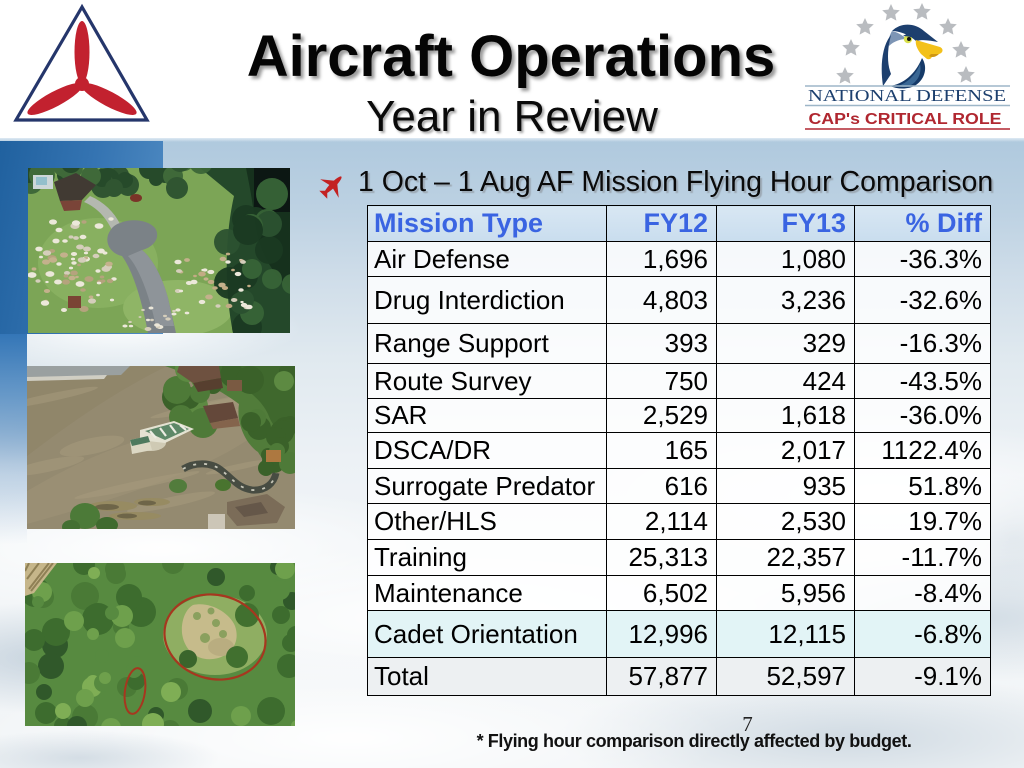 Image resolution: width=1024 pixels, height=768 pixels. I want to click on svg-text: CAP's CRITICAL ROLE, so click(905, 119).